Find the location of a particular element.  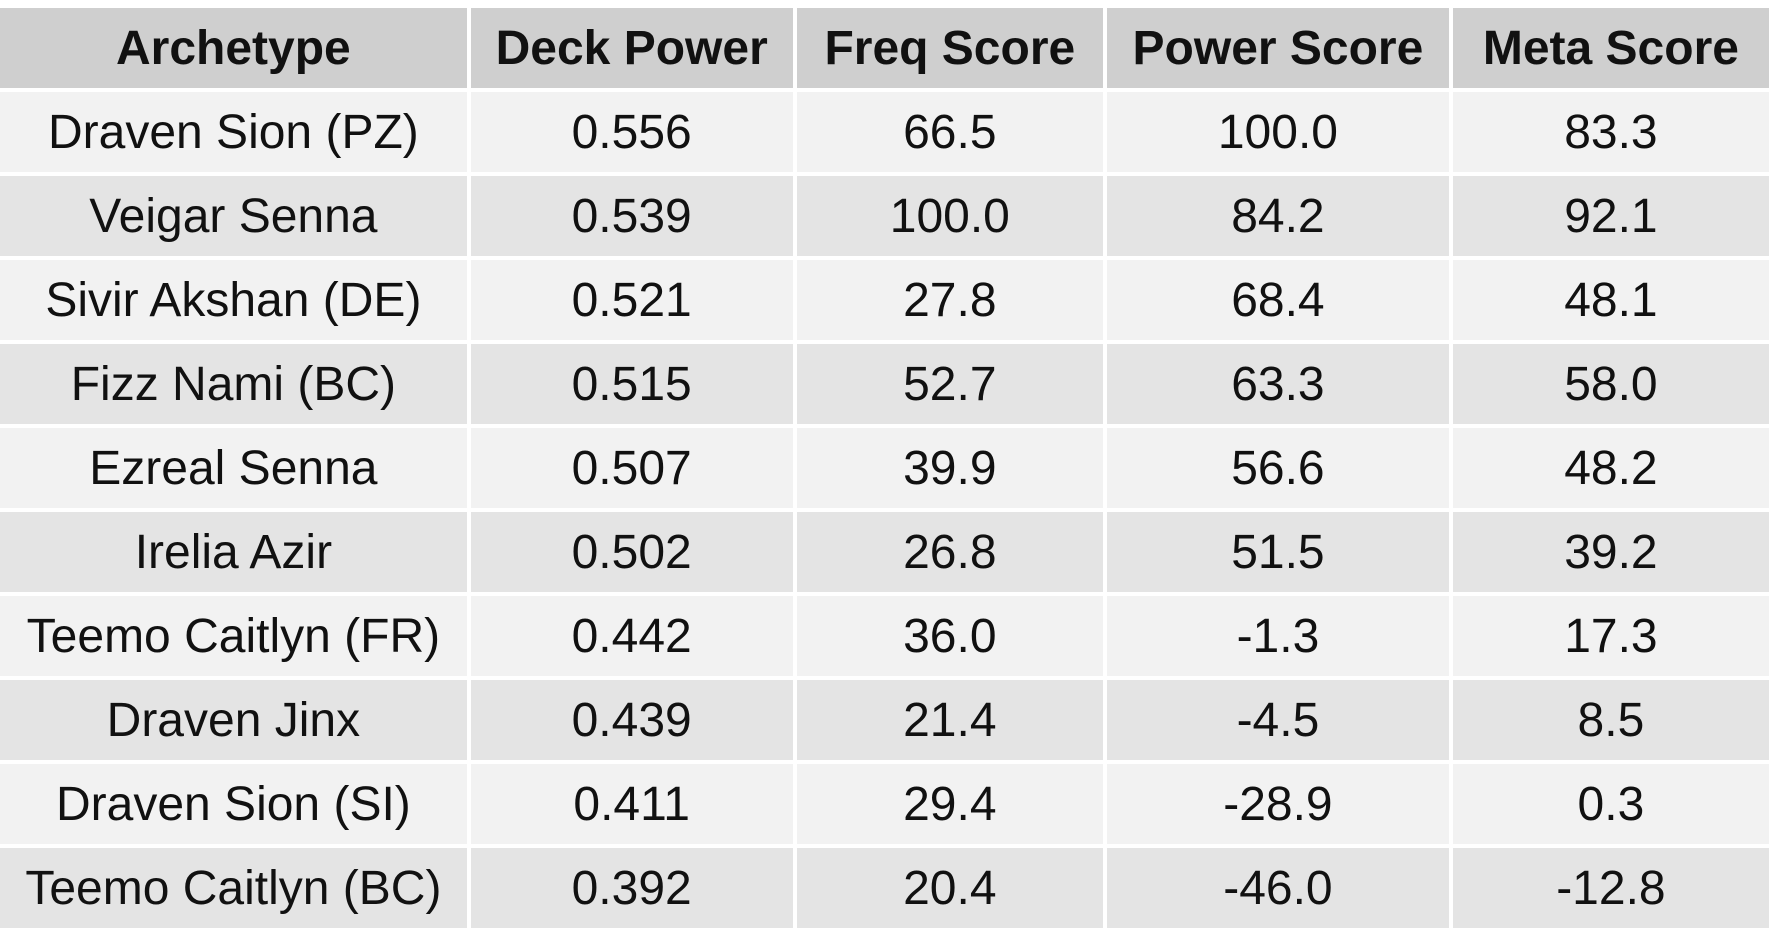

cell-meta-score: 17.3 is located at coordinates (1610, 636).